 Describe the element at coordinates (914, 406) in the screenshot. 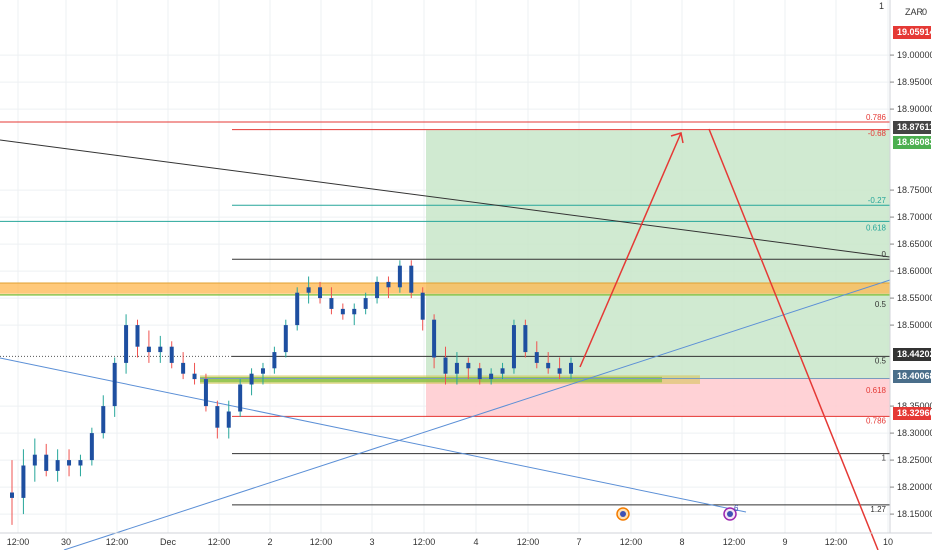

I see `price-tick-label: 18.35000` at that location.